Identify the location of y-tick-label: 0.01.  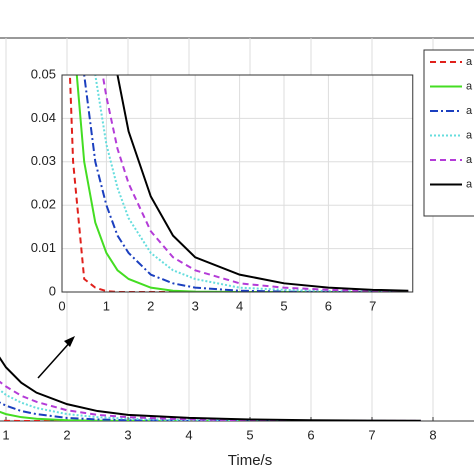
(43, 247).